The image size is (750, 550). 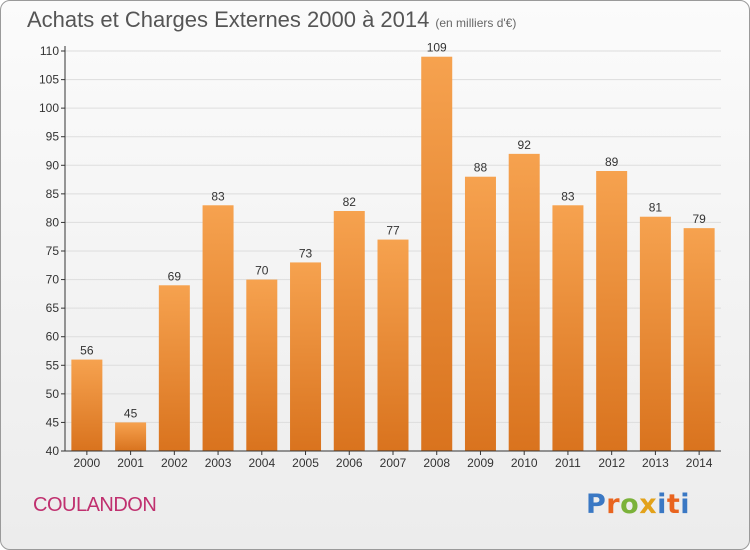 What do you see at coordinates (53, 394) in the screenshot?
I see `y-tick-label-50: 50` at bounding box center [53, 394].